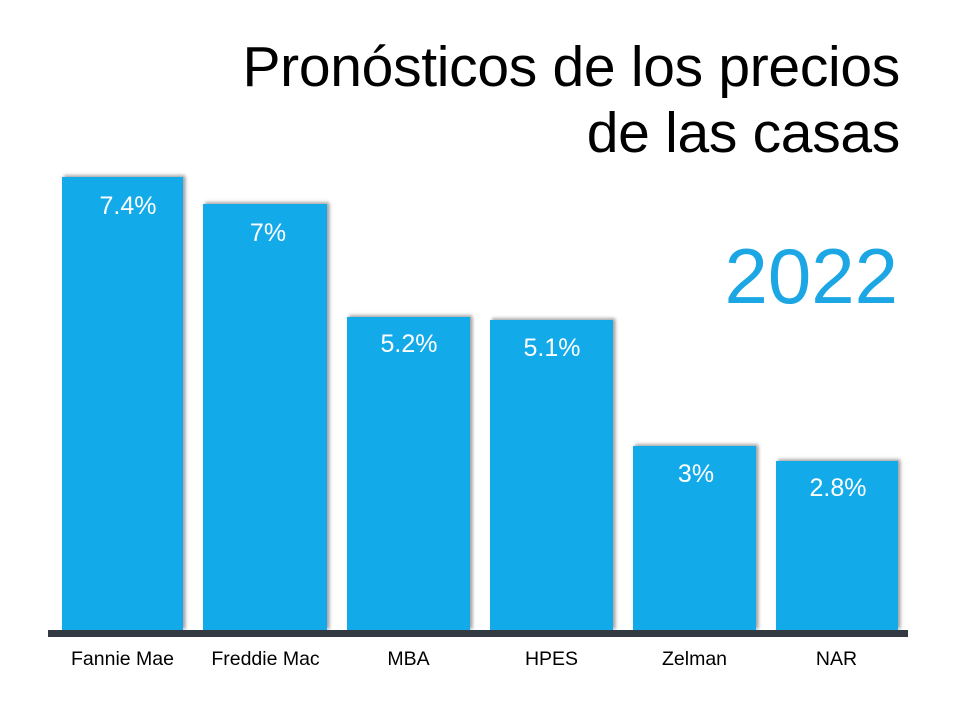 This screenshot has width=960, height=720. What do you see at coordinates (408, 473) in the screenshot?
I see `bar-mba` at bounding box center [408, 473].